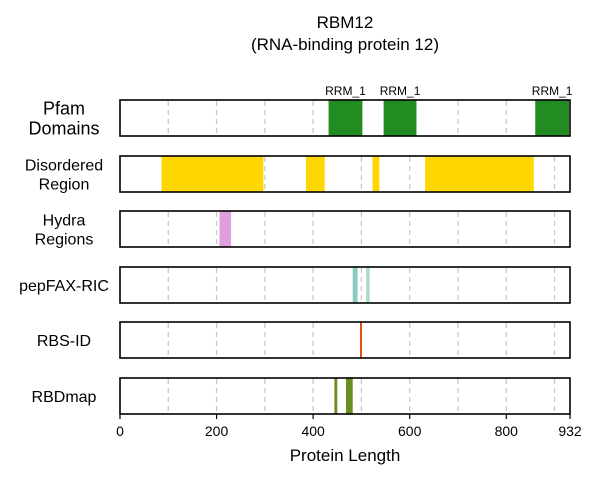 This screenshot has height=480, width=600. I want to click on track-3: pepFAX-RIC, so click(295, 285).